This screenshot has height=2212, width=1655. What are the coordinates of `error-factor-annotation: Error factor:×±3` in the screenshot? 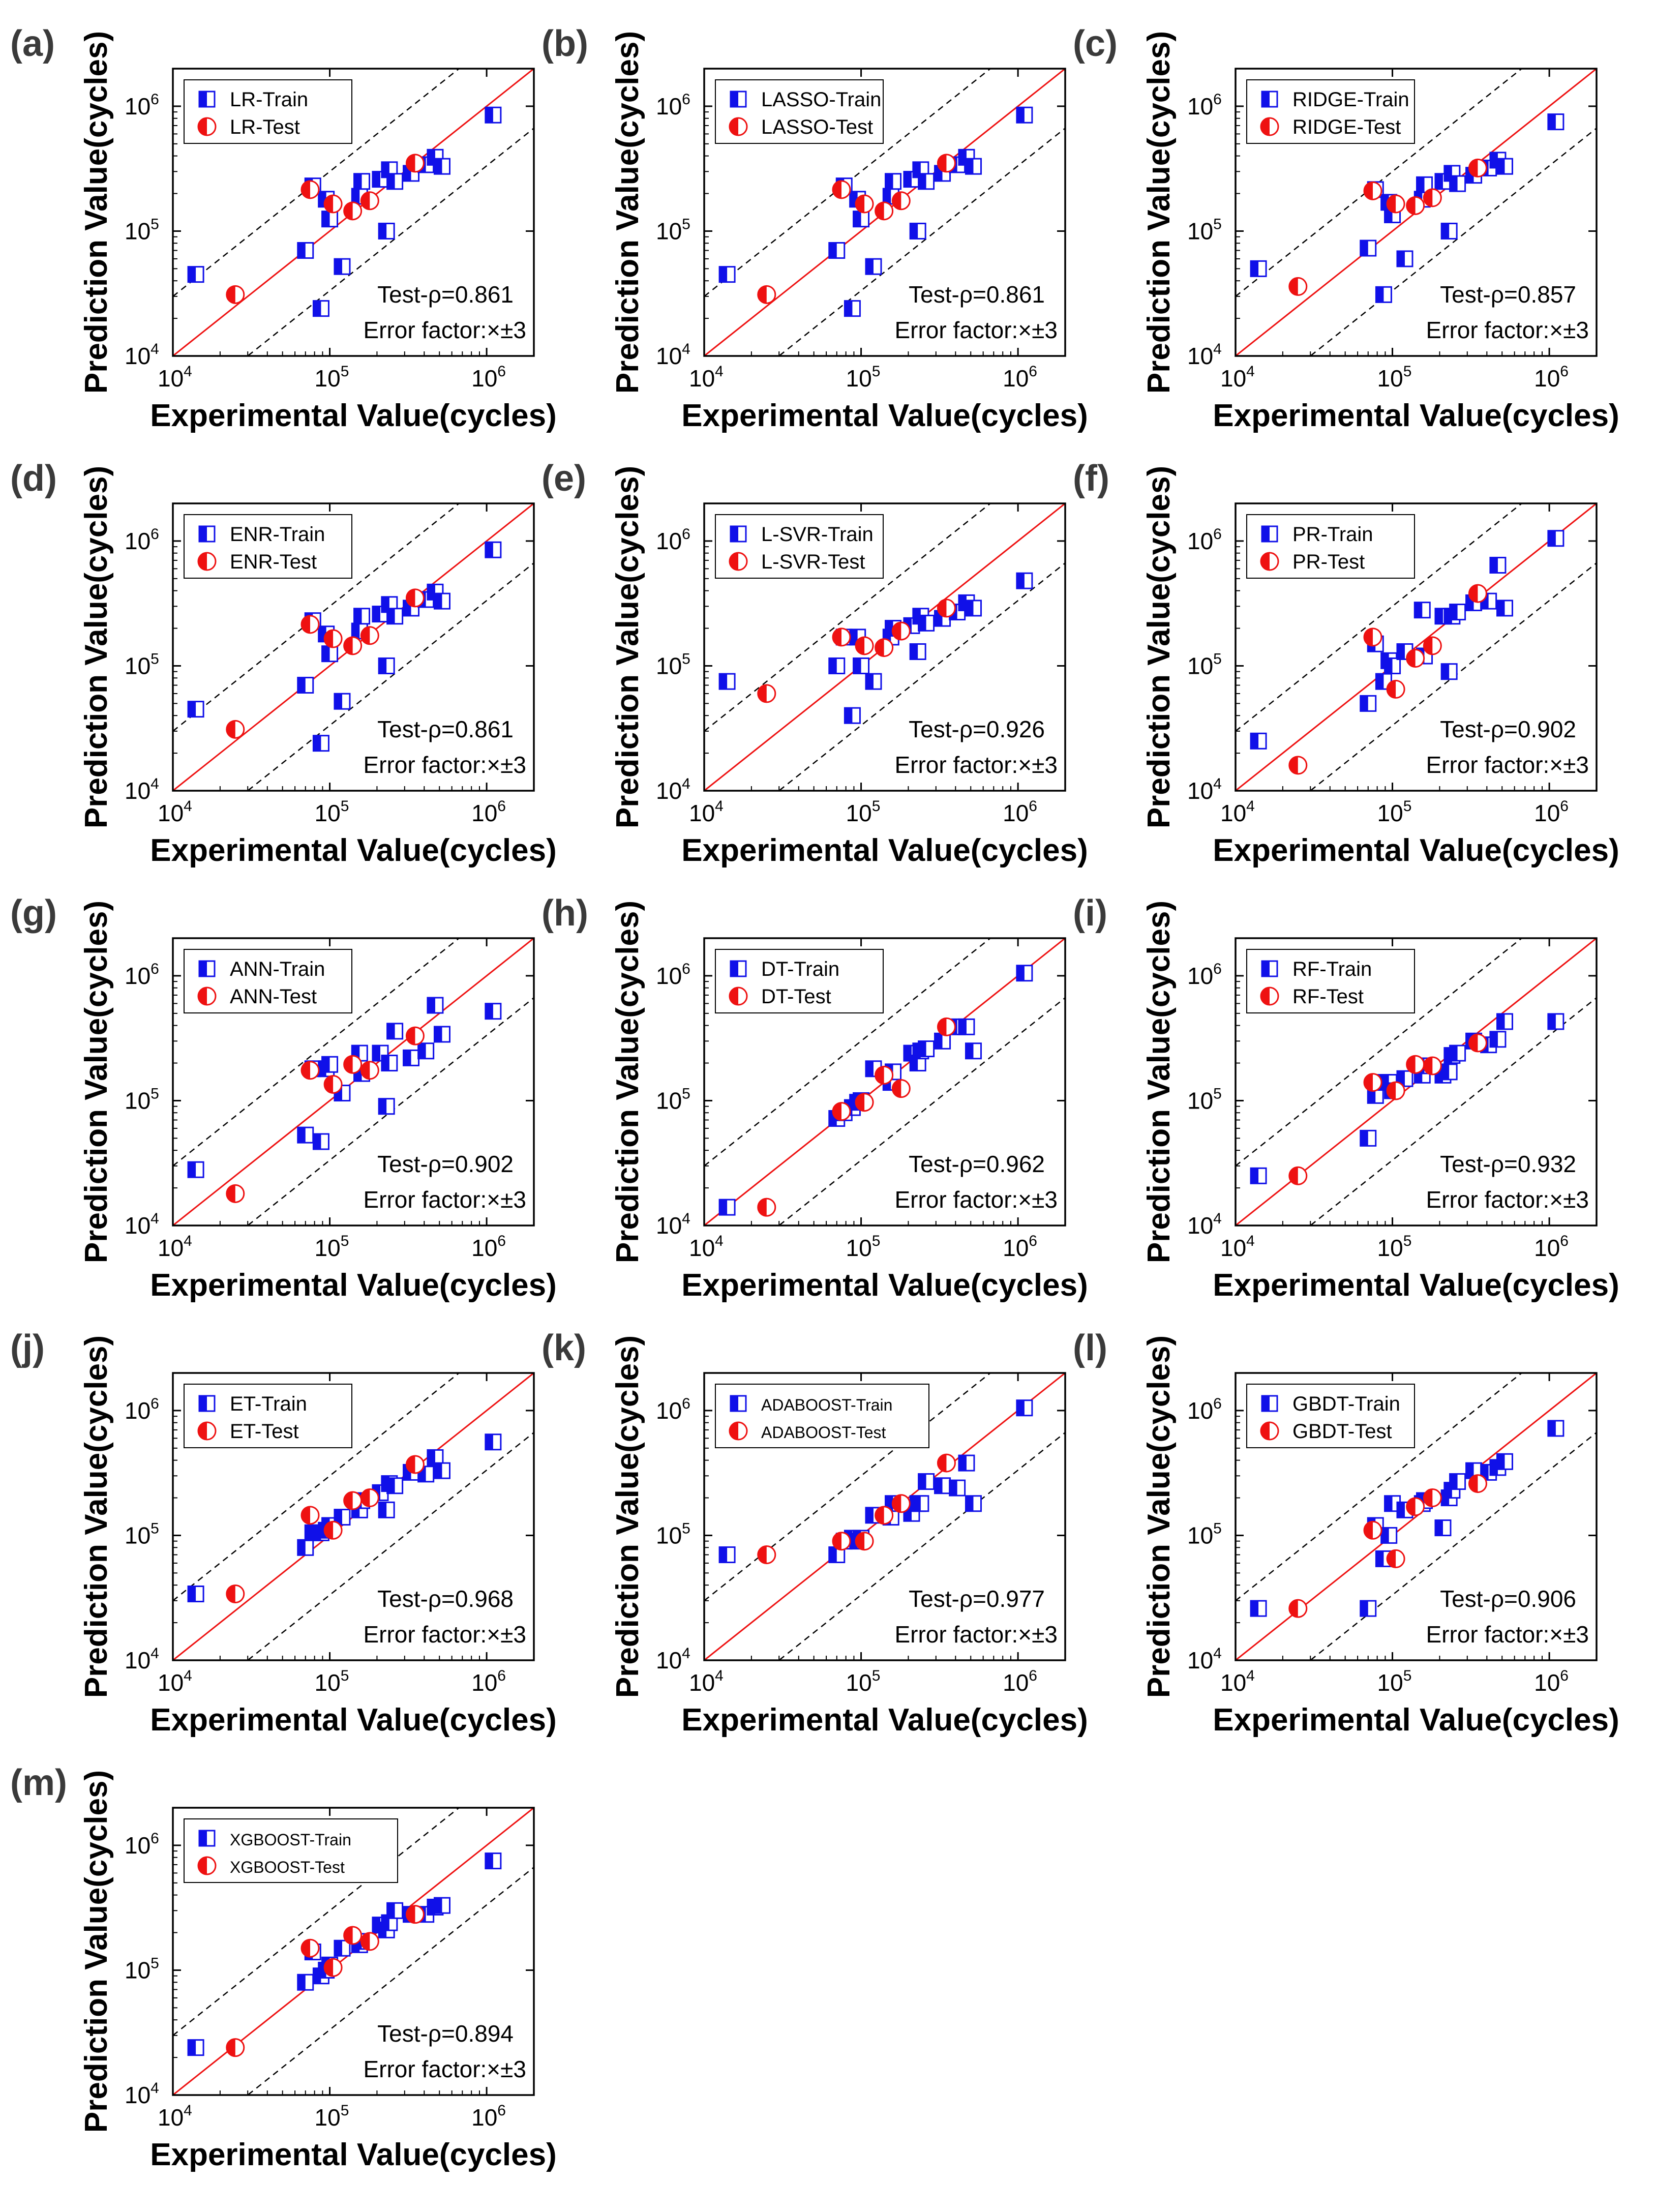 It's located at (444, 330).